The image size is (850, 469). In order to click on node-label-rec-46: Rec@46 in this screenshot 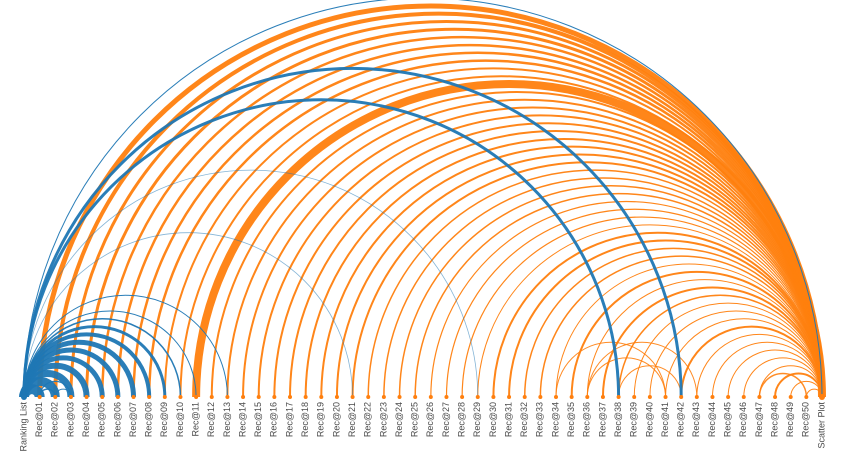, I will do `click(743, 419)`.